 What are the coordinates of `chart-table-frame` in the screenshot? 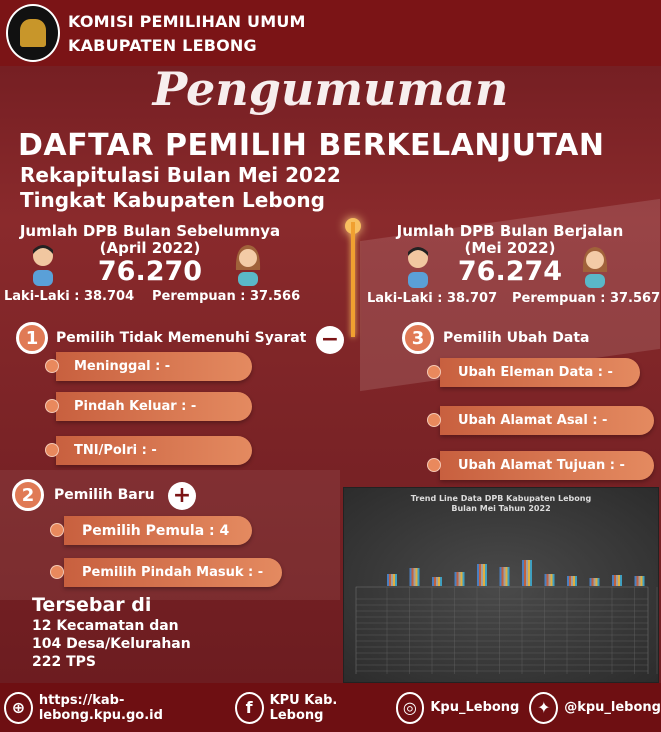 It's located at (502, 633).